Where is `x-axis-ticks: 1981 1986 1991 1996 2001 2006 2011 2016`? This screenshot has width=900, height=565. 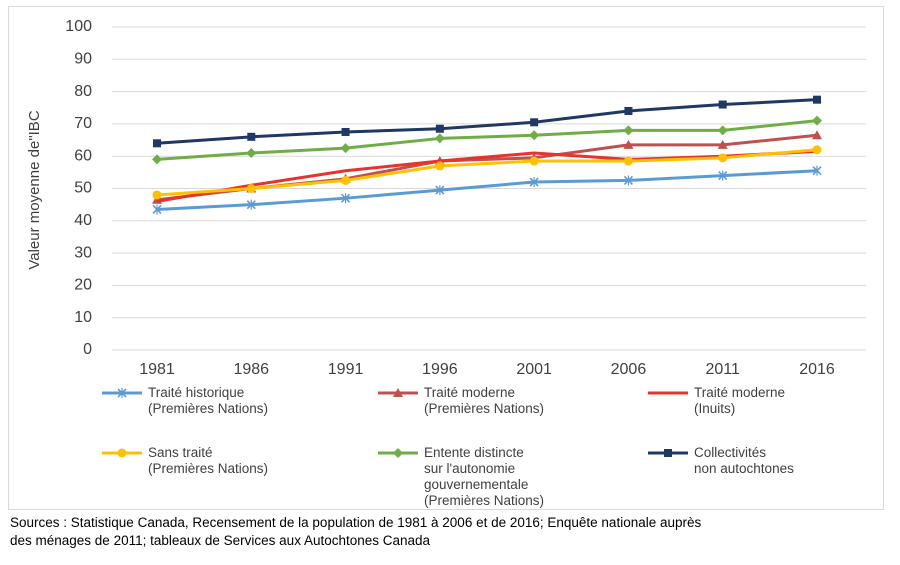
x-axis-ticks: 1981 1986 1991 1996 2001 2006 2011 2016 is located at coordinates (487, 369).